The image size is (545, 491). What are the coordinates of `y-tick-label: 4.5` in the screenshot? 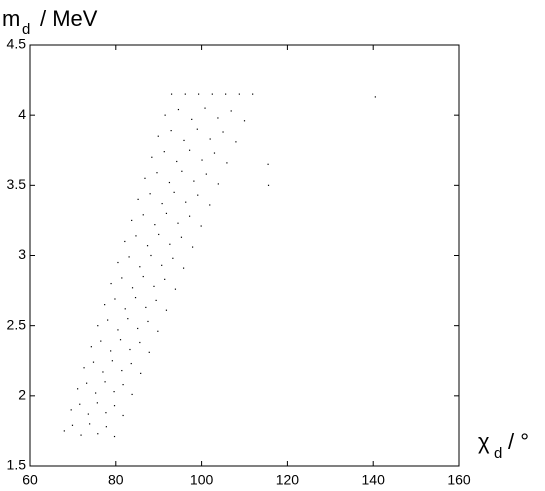 It's located at (17, 44).